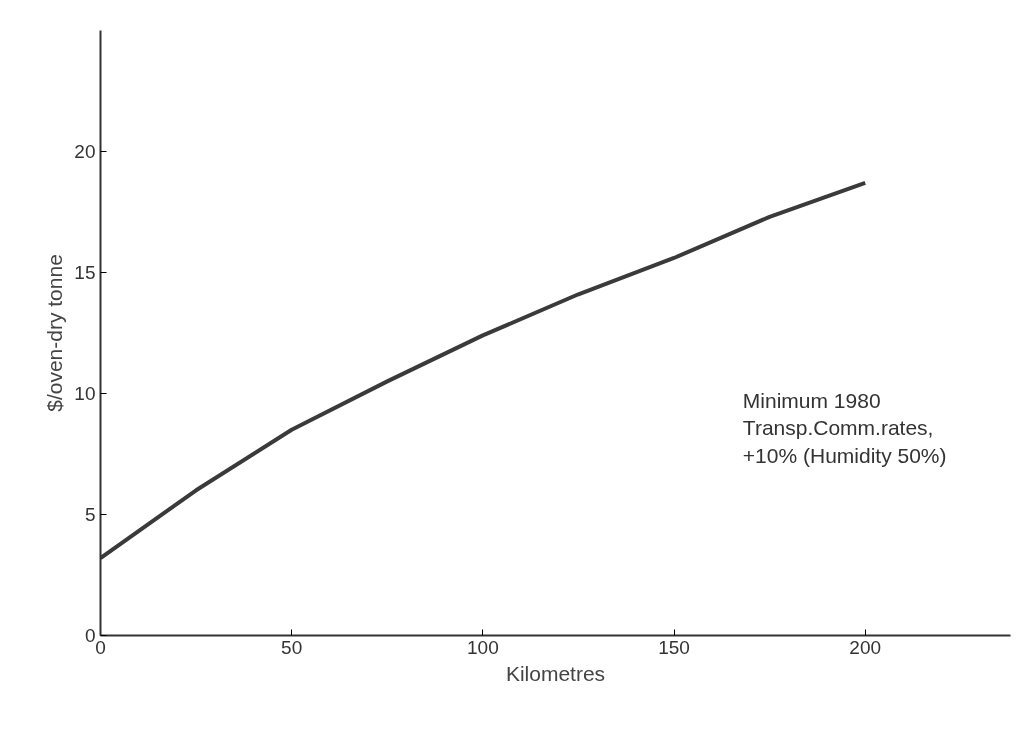 The width and height of the screenshot is (1034, 730). What do you see at coordinates (292, 647) in the screenshot?
I see `x-tick-label: 50` at bounding box center [292, 647].